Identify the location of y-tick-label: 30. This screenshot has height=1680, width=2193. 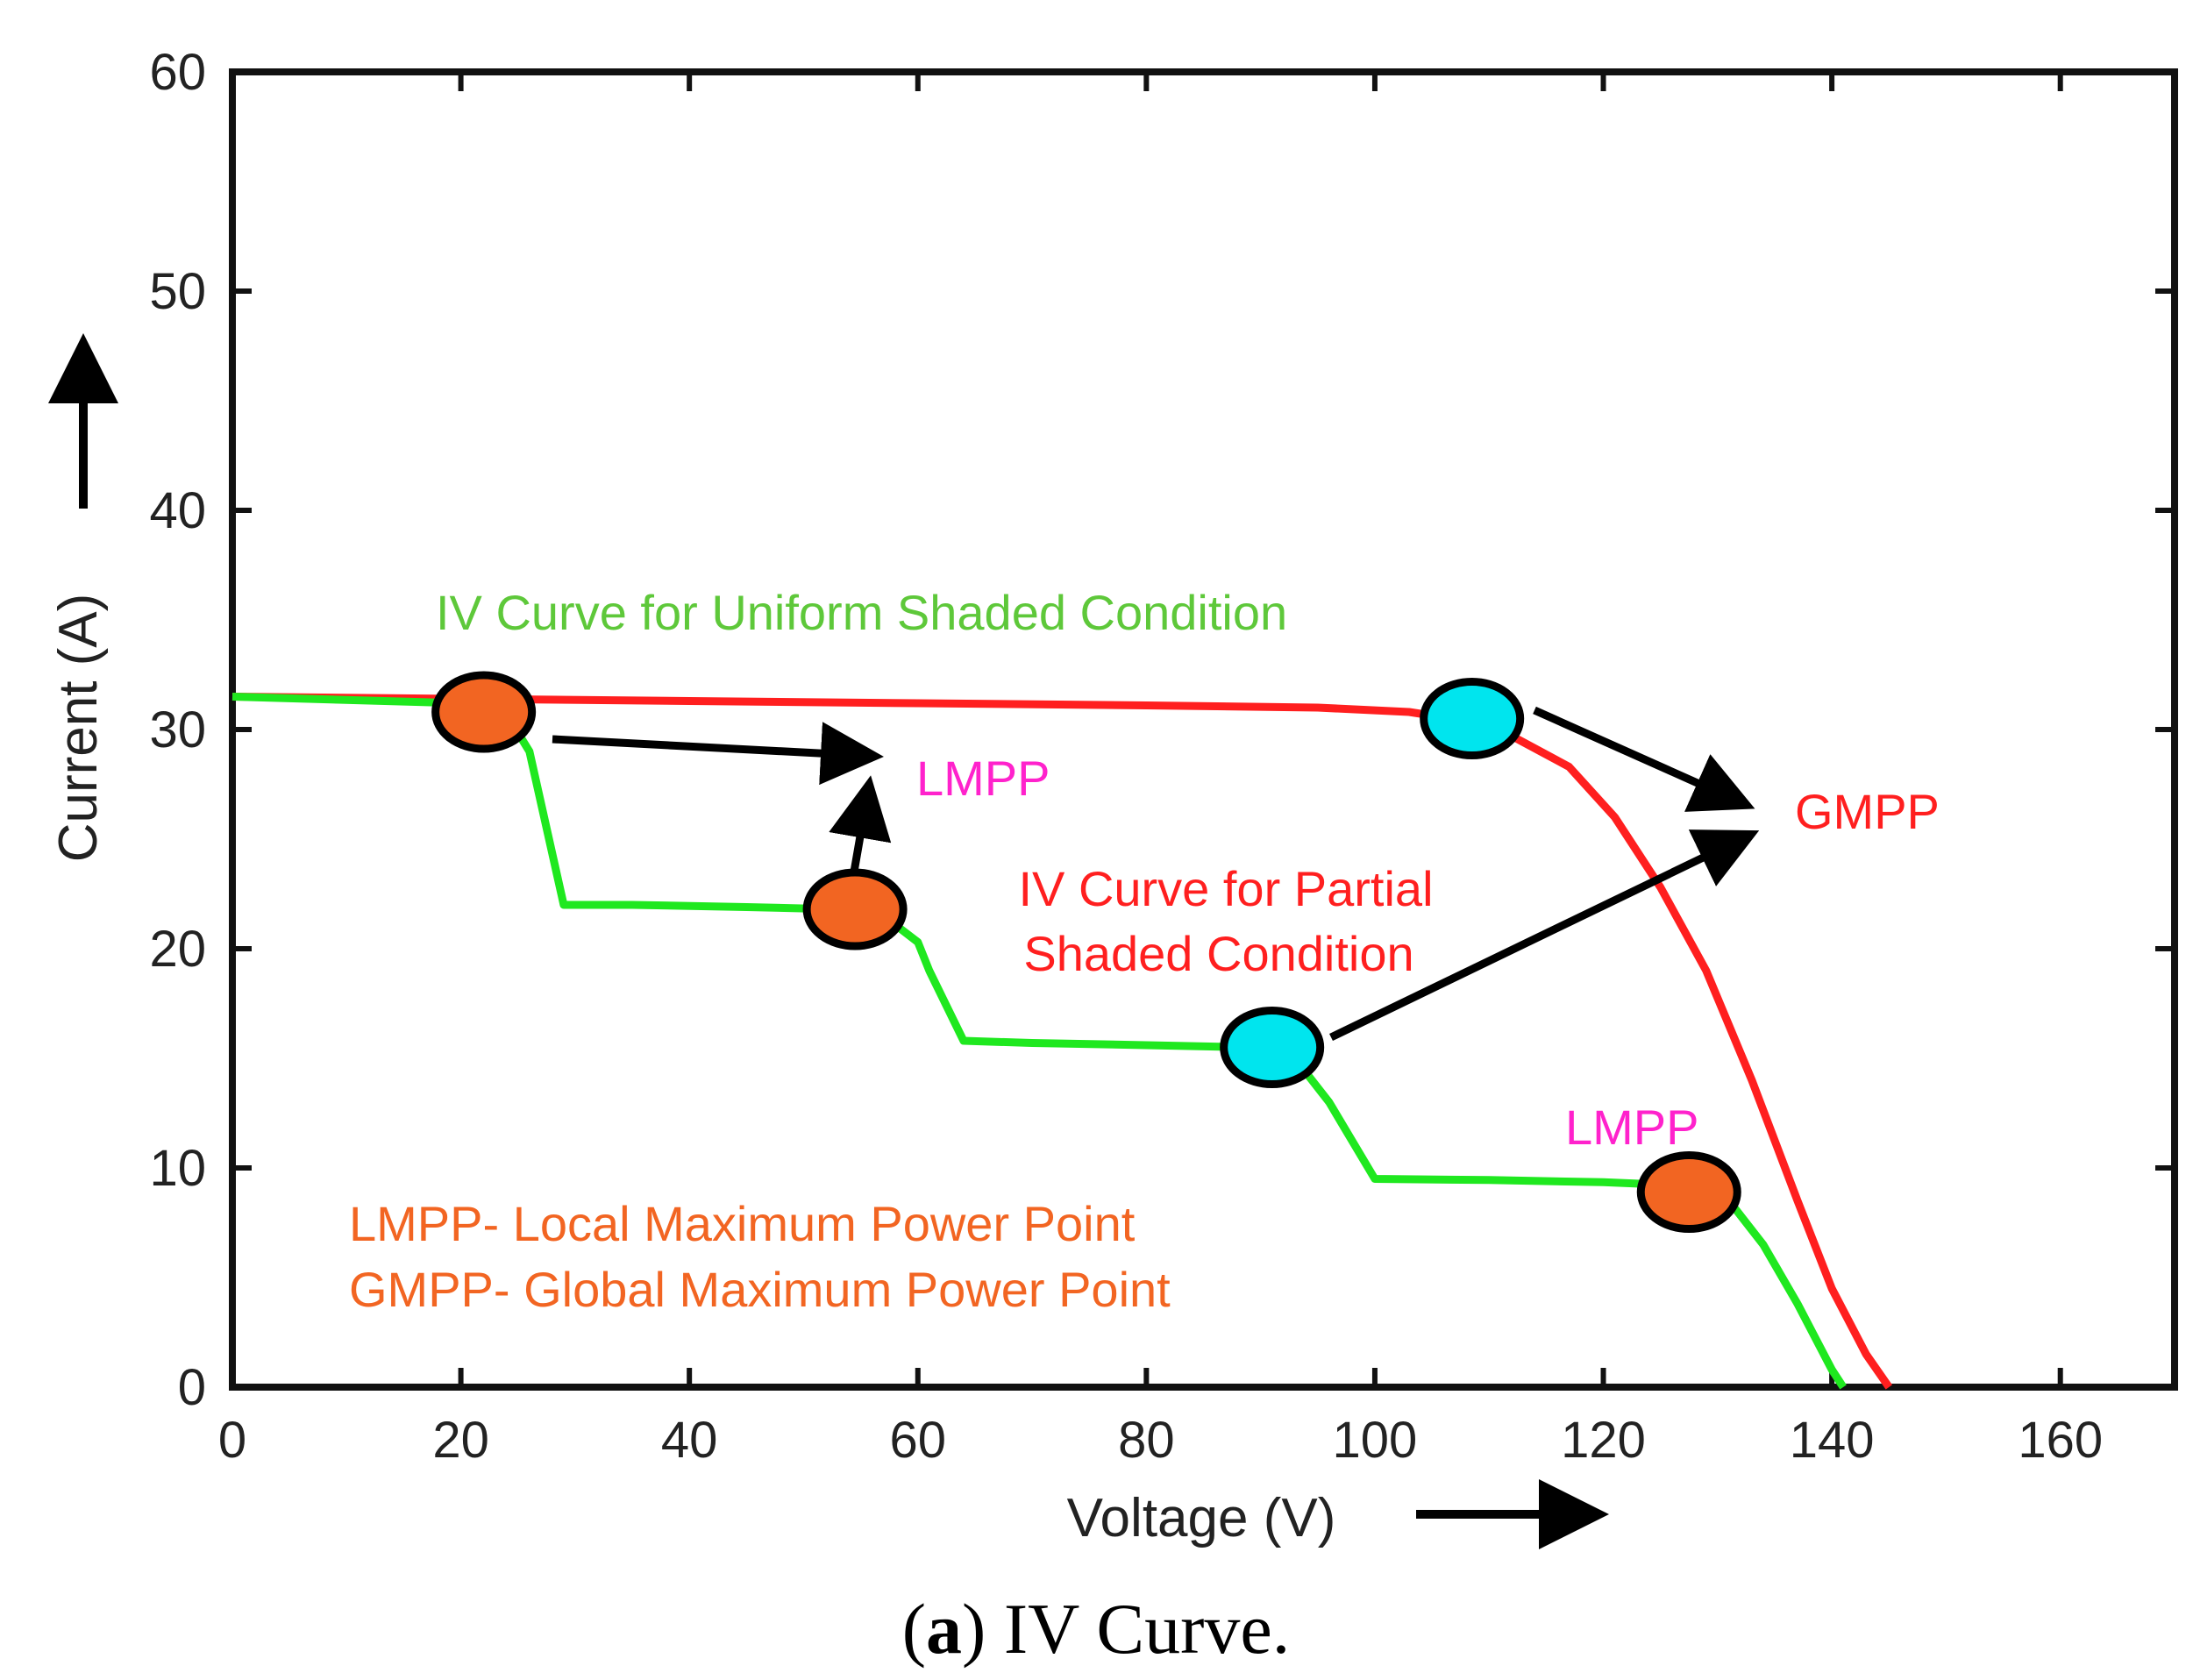
(177, 729).